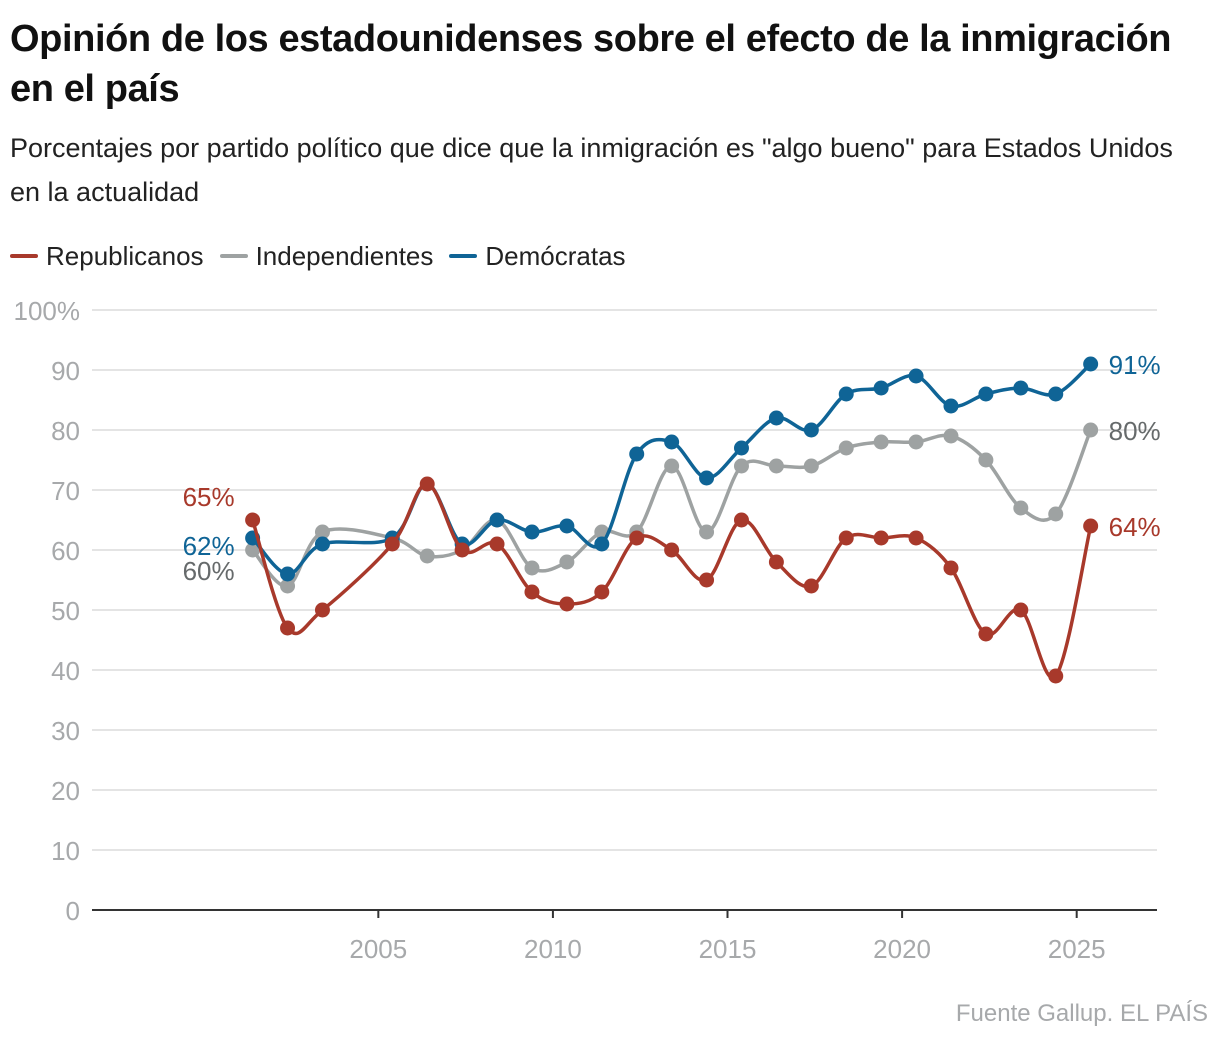 The height and width of the screenshot is (1046, 1220). What do you see at coordinates (902, 949) in the screenshot?
I see `x-tick-label-2020: 2020` at bounding box center [902, 949].